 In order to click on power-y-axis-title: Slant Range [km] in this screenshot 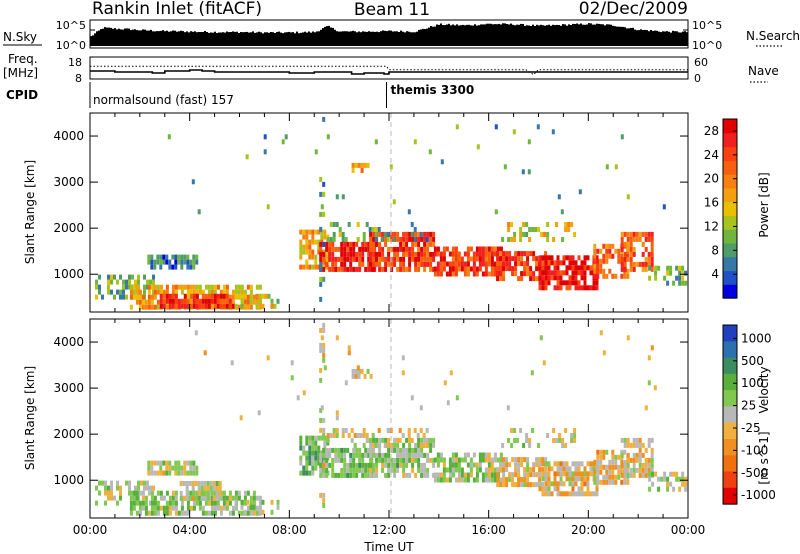, I will do `click(30, 212)`.